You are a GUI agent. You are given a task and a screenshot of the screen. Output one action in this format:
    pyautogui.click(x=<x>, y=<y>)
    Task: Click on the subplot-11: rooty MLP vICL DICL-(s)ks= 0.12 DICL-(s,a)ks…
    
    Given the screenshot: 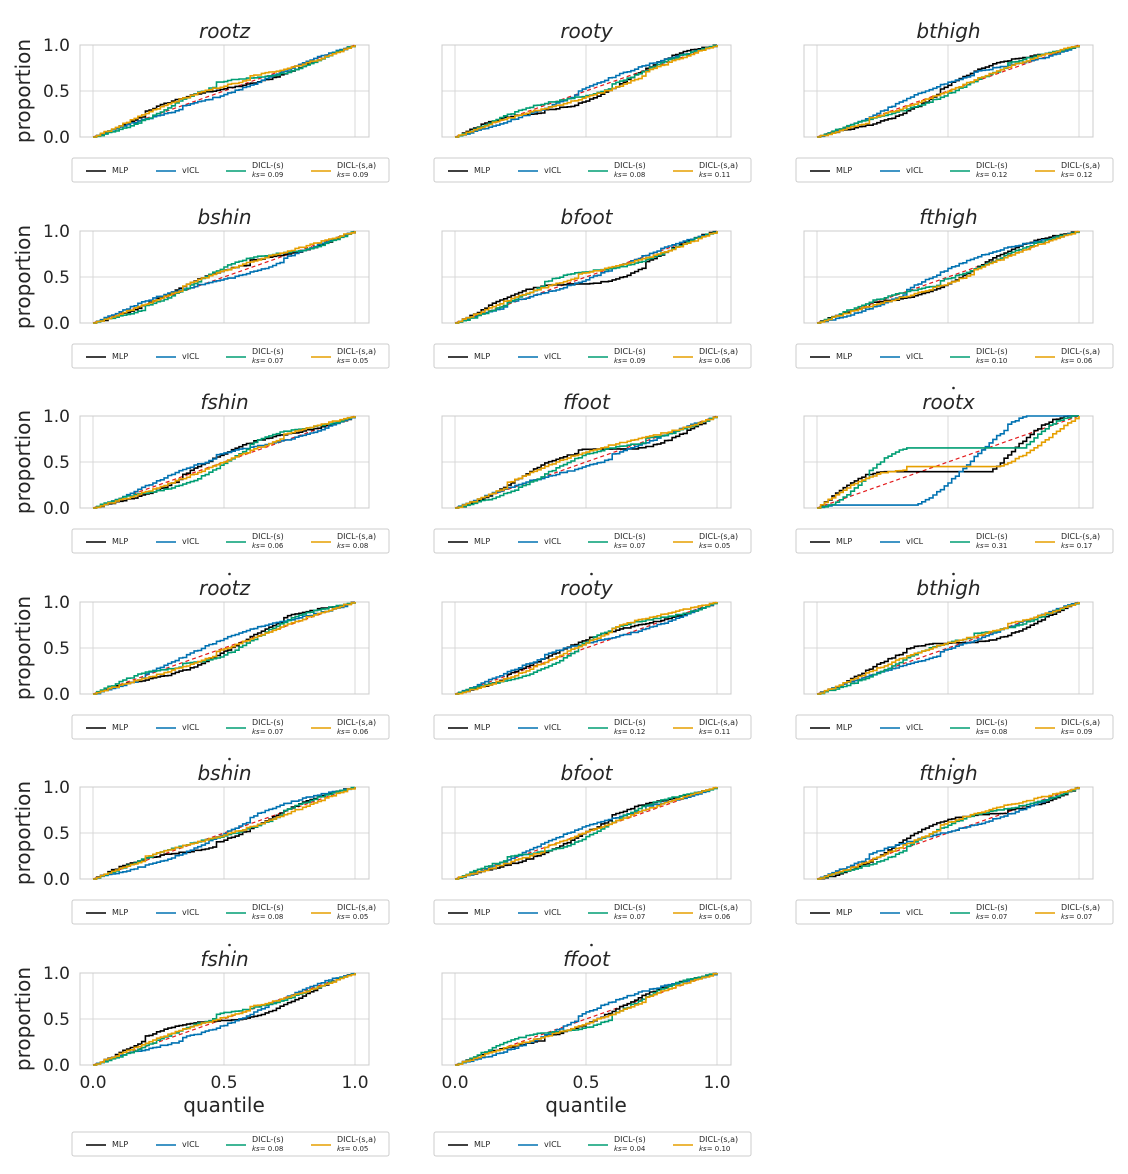 What is the action you would take?
    pyautogui.click(x=592, y=656)
    